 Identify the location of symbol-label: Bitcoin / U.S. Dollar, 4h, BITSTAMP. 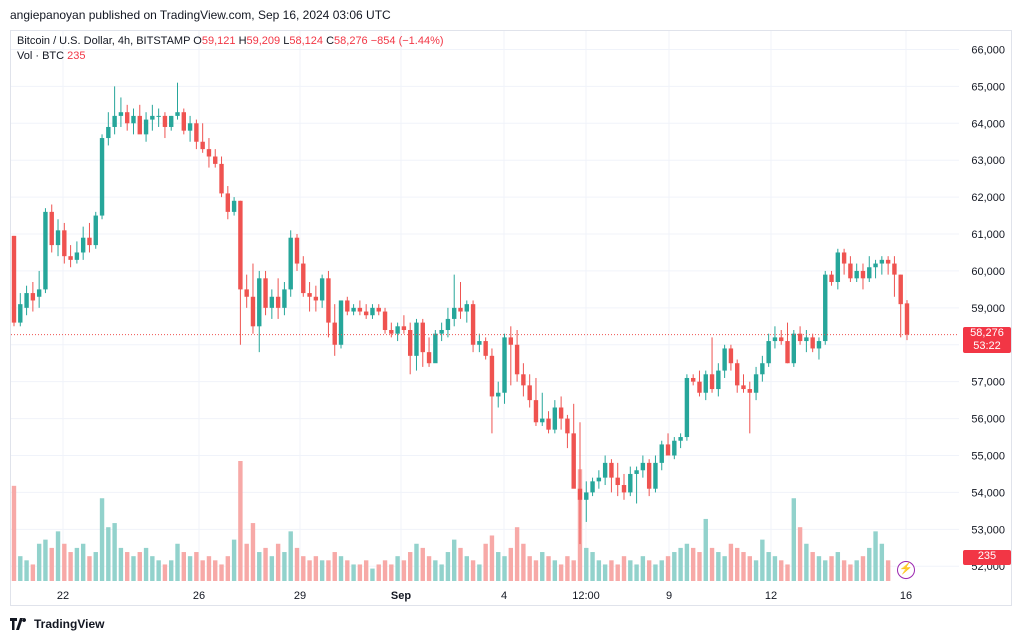
(104, 41).